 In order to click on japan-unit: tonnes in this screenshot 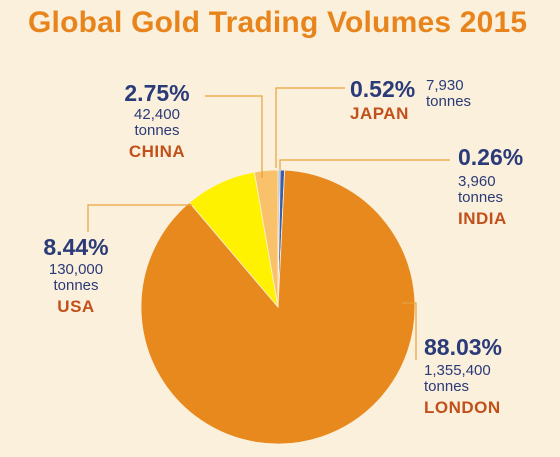, I will do `click(449, 101)`.